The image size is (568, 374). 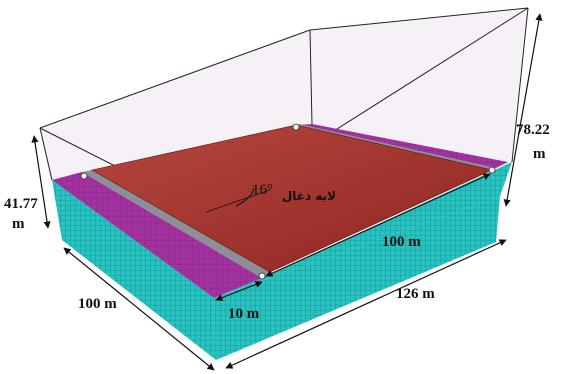 I want to click on angle-ref-line, so click(x=238, y=201).